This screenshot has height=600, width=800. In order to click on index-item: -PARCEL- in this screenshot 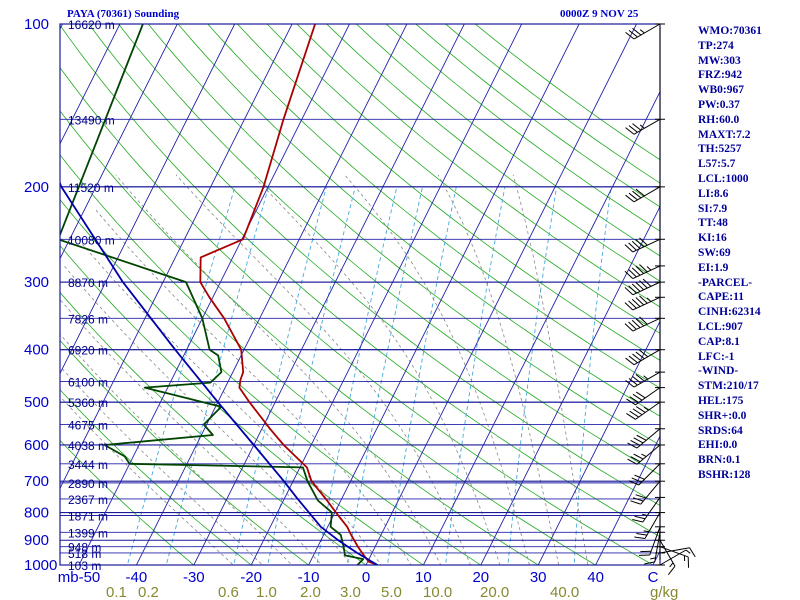, I will do `click(725, 282)`.